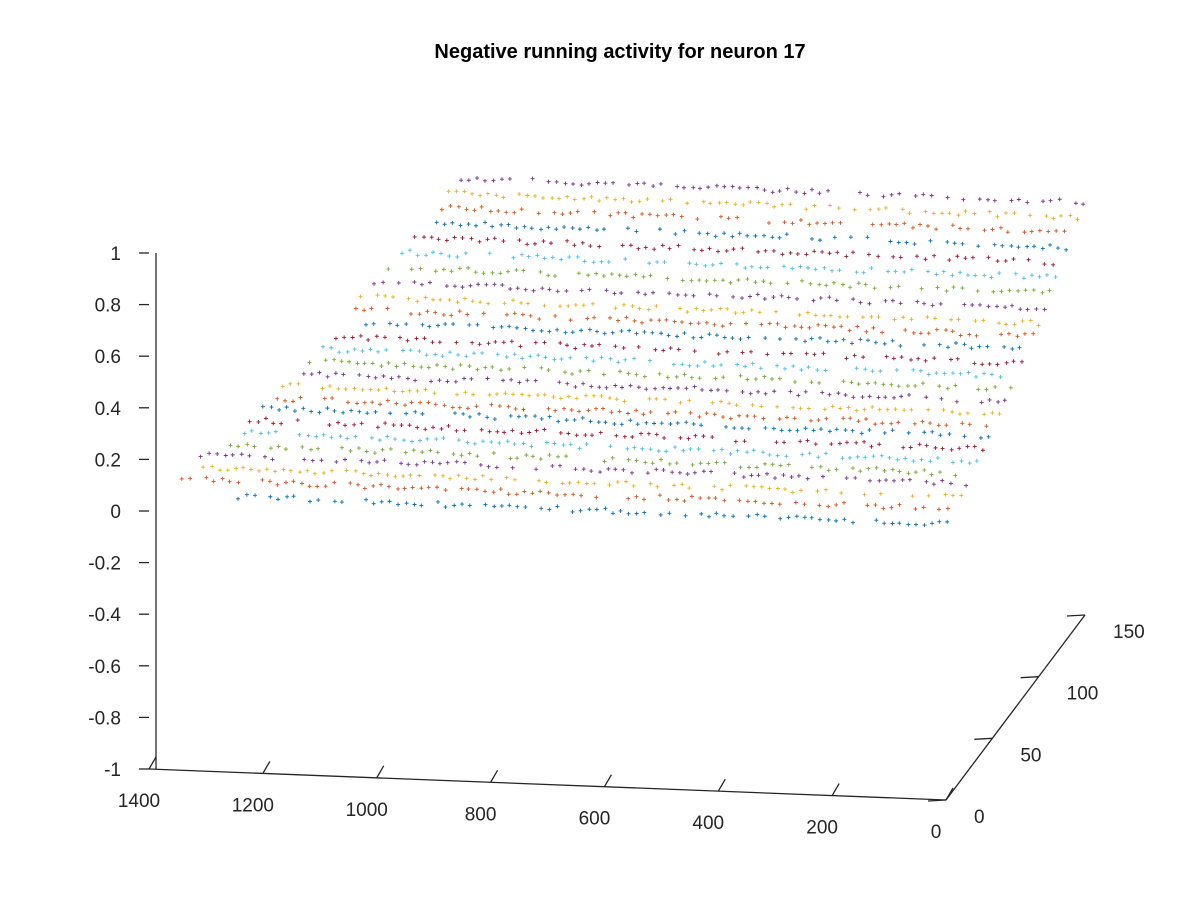 The height and width of the screenshot is (900, 1200). I want to click on z-tick-label: -0.6, so click(104, 667).